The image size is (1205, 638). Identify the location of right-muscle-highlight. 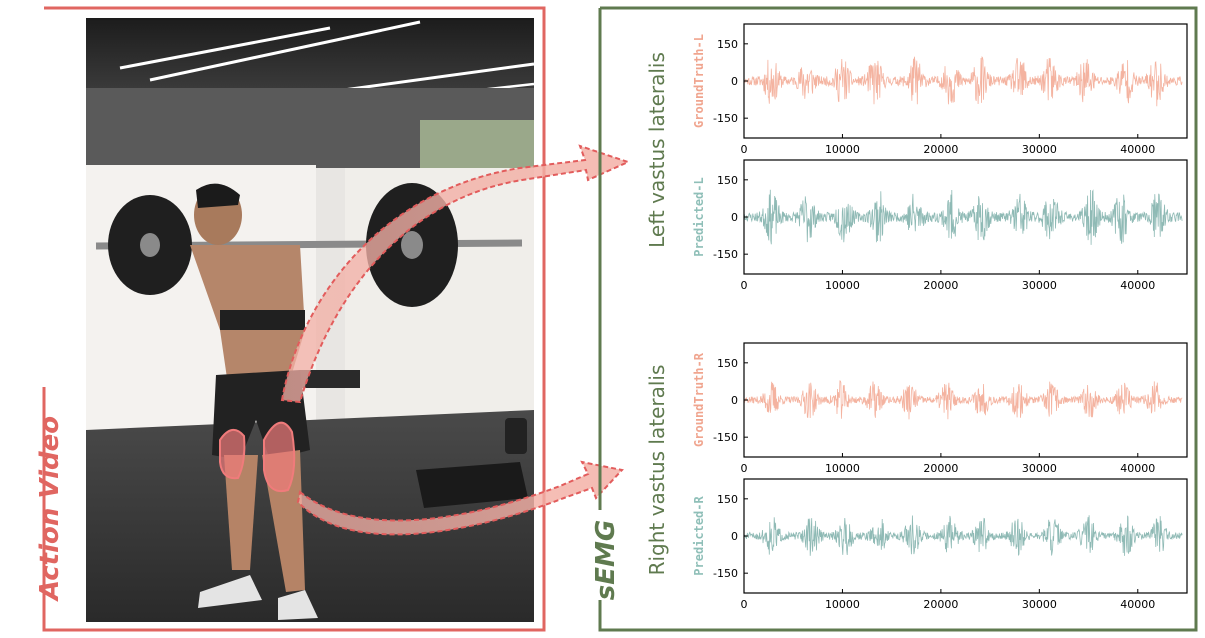
(279, 456).